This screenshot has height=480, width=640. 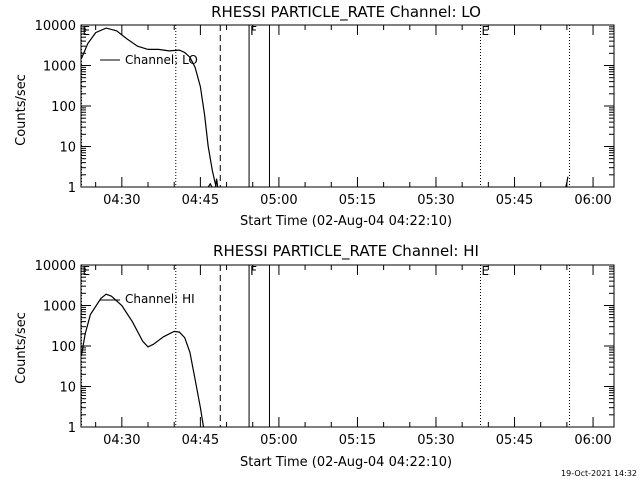 What do you see at coordinates (63, 107) in the screenshot?
I see `y-tick-label-lo: 100` at bounding box center [63, 107].